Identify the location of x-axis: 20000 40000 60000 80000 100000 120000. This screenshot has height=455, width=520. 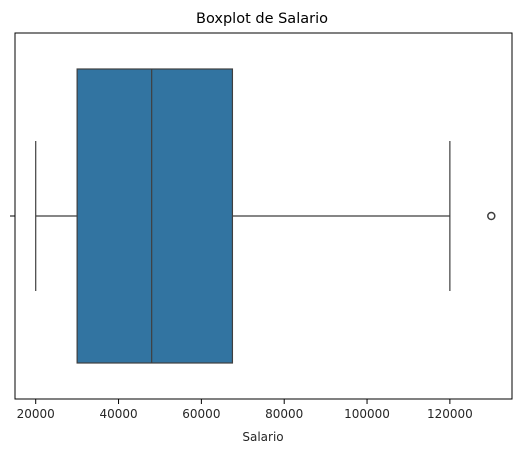
(245, 410).